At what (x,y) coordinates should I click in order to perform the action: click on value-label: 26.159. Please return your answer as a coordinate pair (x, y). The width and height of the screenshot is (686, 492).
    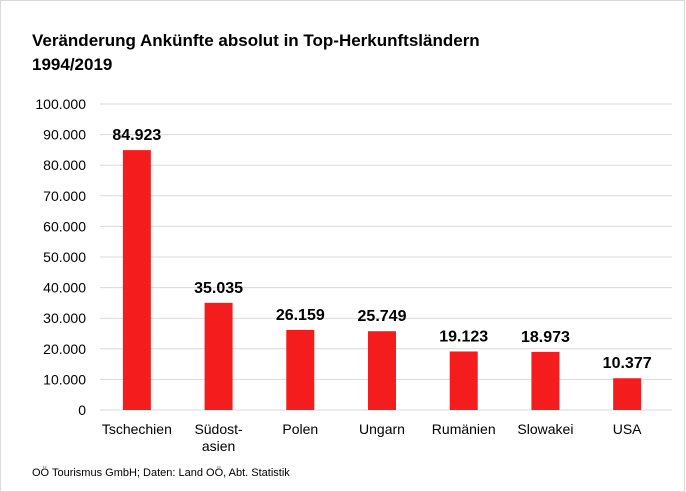
    Looking at the image, I should click on (300, 315).